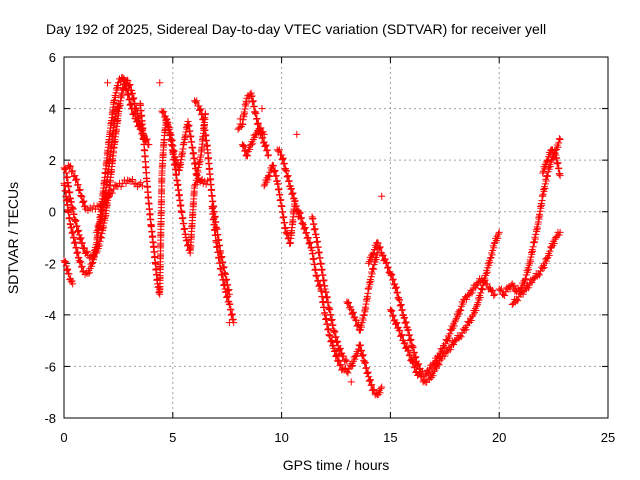 Image resolution: width=640 pixels, height=480 pixels. I want to click on x-tick-label: 5, so click(172, 437).